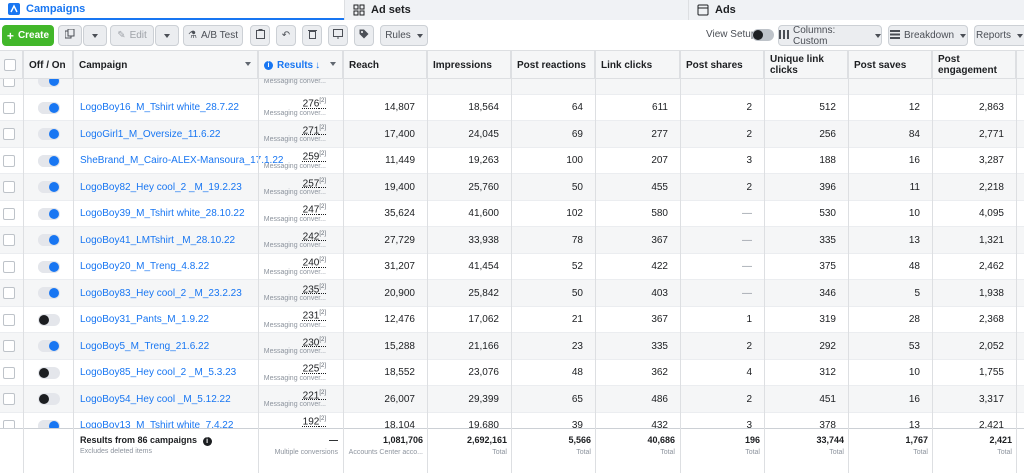 The image size is (1024, 473). I want to click on metric-cell-shares: 1, so click(722, 320).